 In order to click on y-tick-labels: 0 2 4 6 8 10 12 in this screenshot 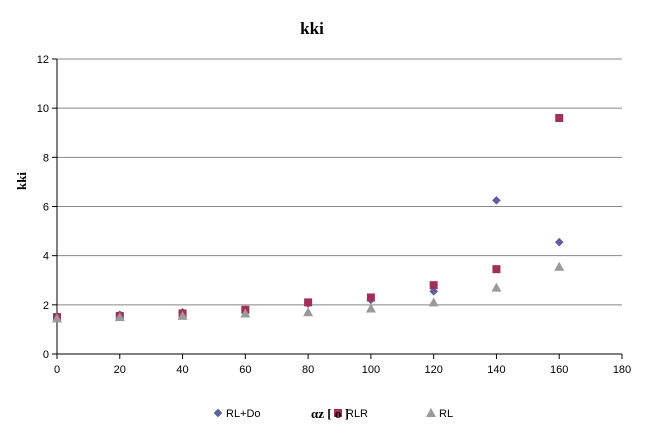, I will do `click(43, 207)`.